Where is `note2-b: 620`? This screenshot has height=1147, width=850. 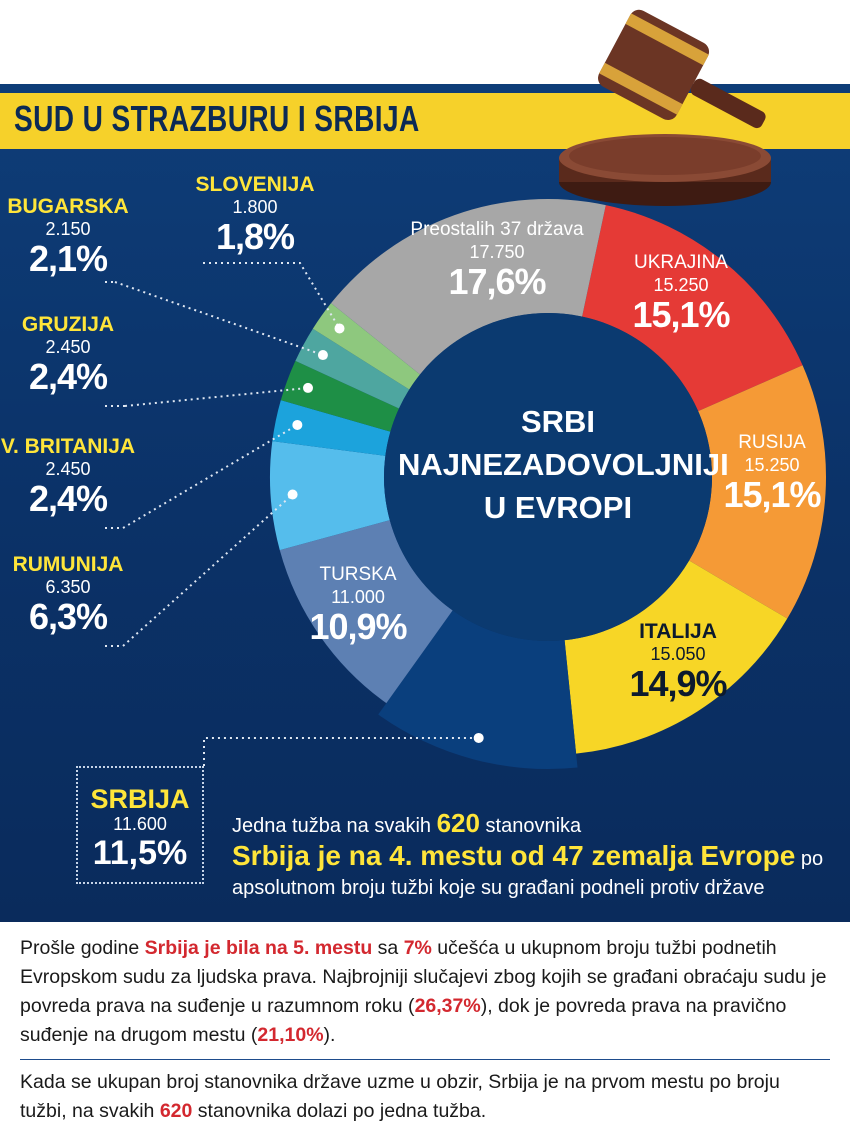 note2-b: 620 is located at coordinates (176, 1111).